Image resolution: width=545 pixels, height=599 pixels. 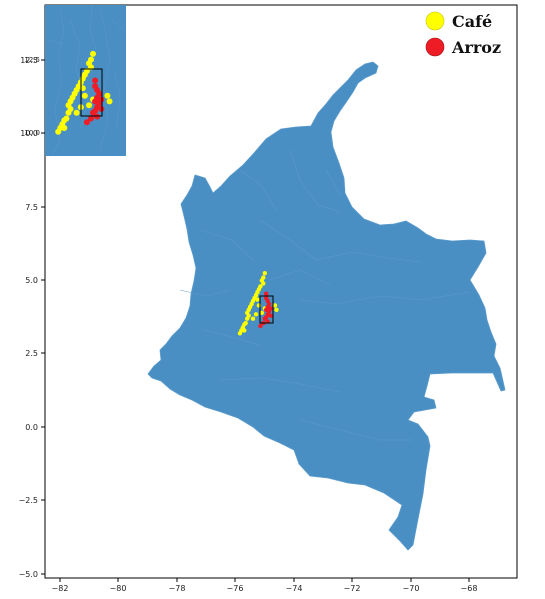 I want to click on x-tick-label: −80, so click(x=118, y=588).